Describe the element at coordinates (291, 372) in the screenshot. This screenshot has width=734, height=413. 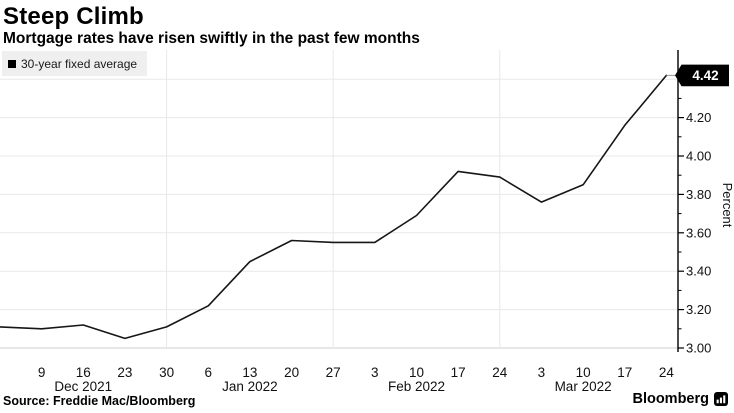
I see `x-tick-label: 20` at that location.